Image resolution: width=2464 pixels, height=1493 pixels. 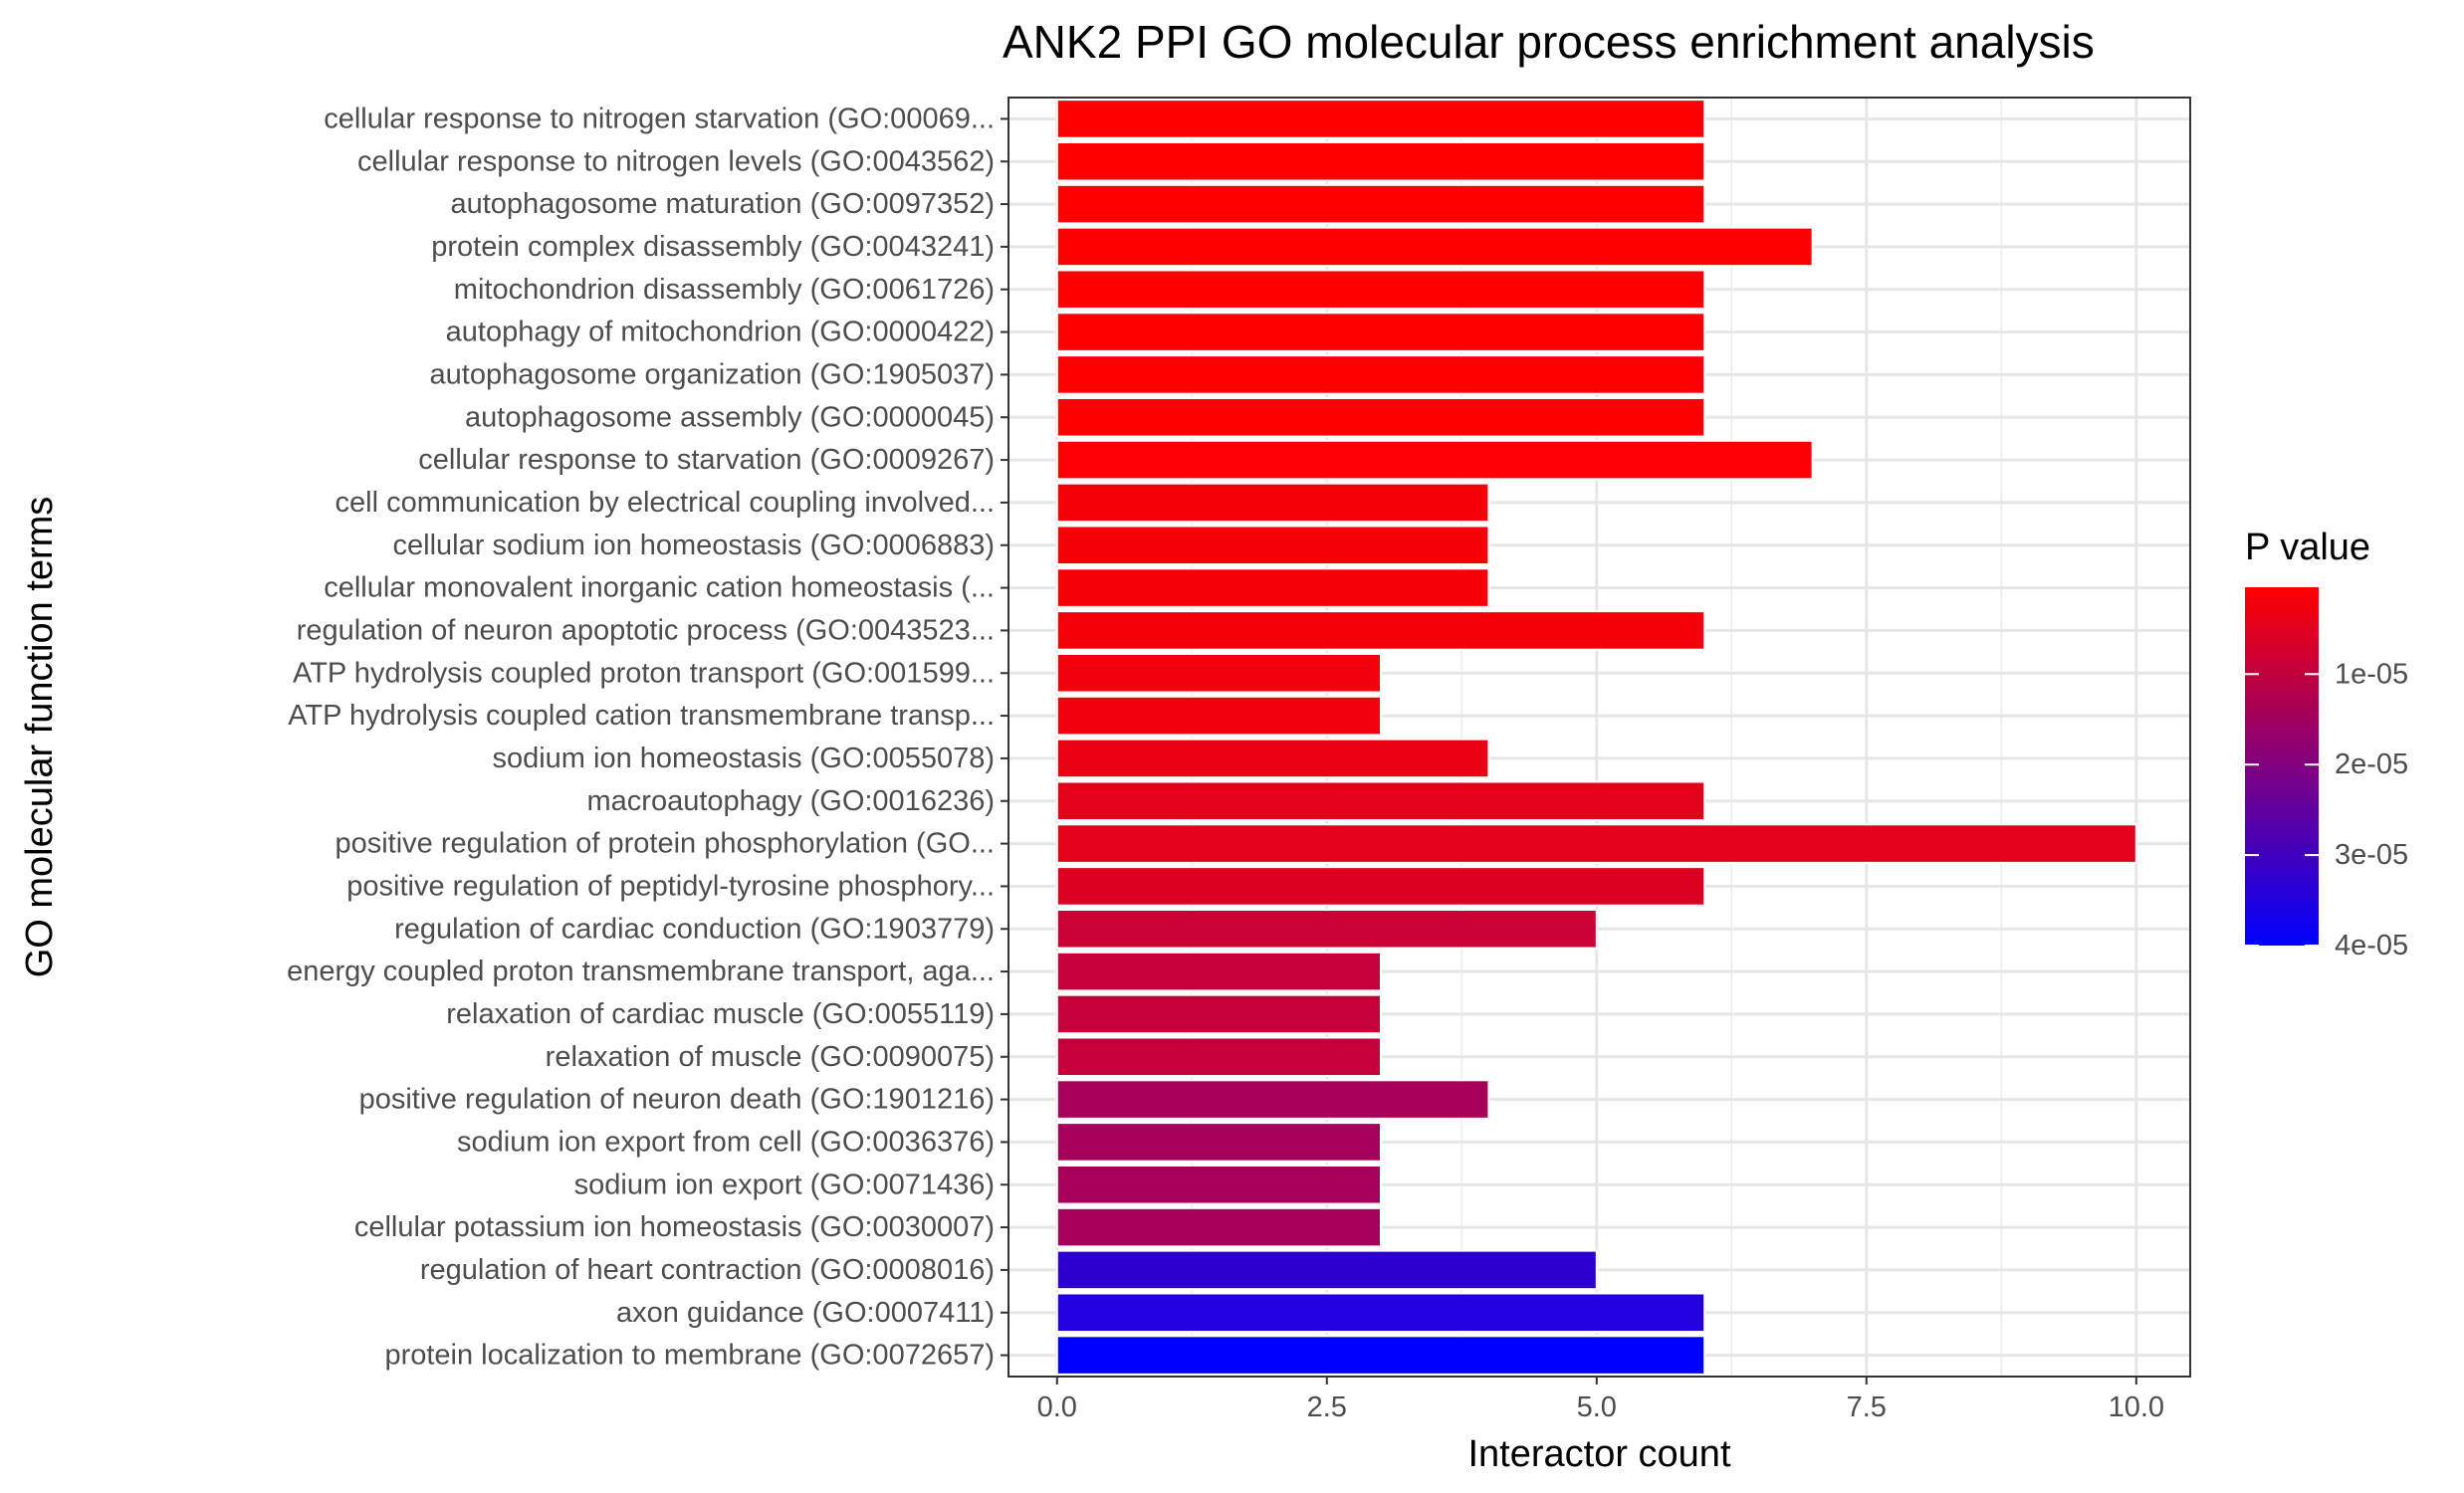 What do you see at coordinates (743, 758) in the screenshot?
I see `category-label: sodium ion homeostasis (GO:0055078)` at bounding box center [743, 758].